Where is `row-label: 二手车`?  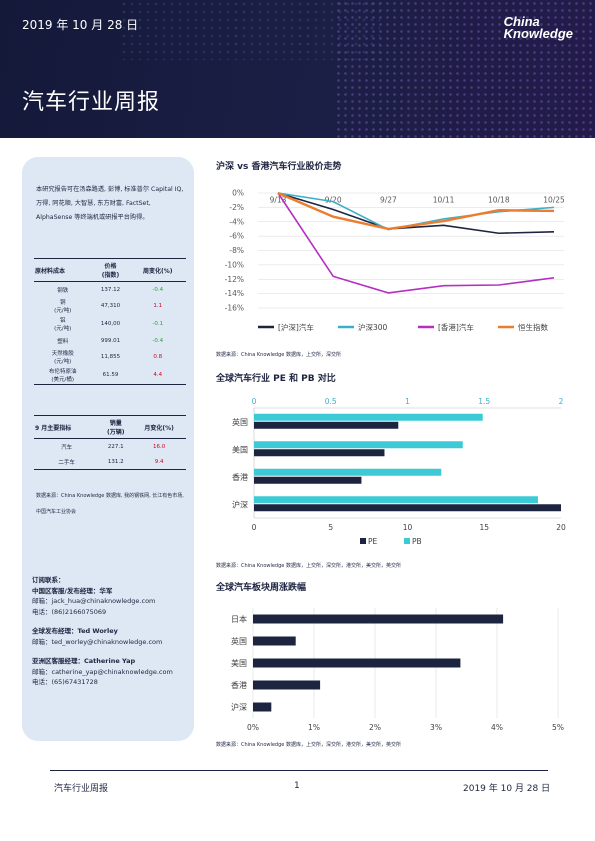
row-label: 二手车 is located at coordinates (66, 462).